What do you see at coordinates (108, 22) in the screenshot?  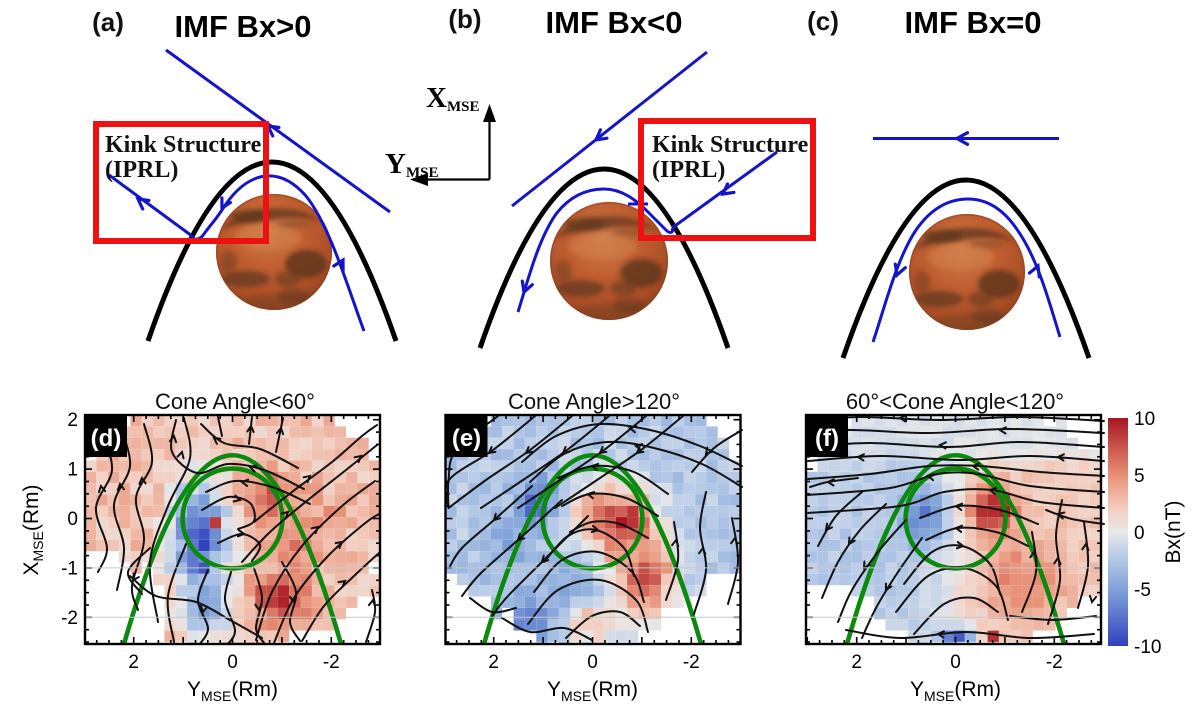 I see `svg-text: (a)` at bounding box center [108, 22].